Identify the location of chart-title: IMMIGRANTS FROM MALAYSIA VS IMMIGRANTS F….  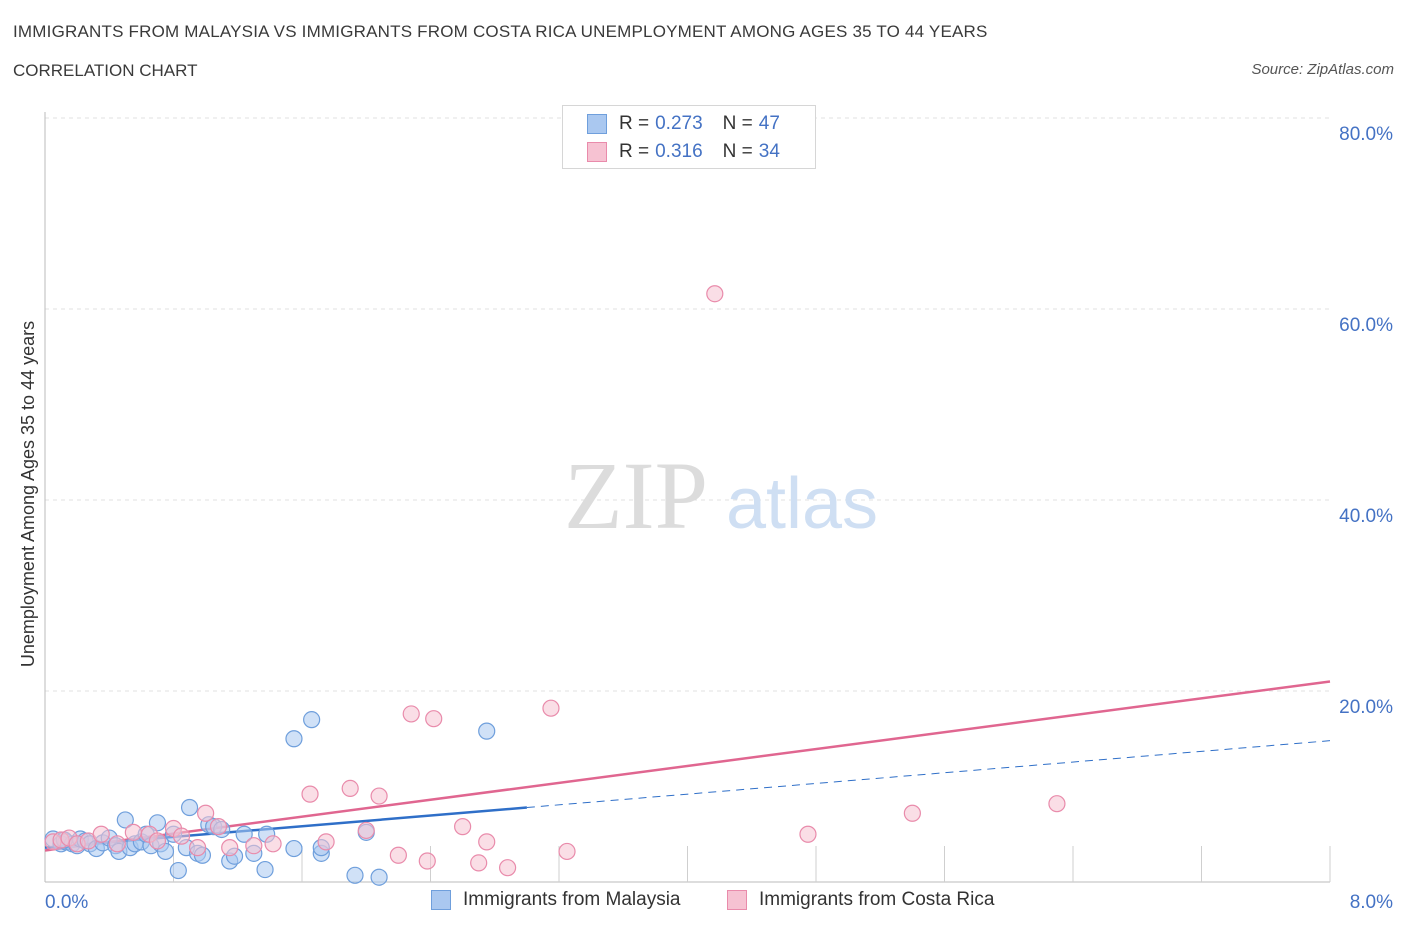
(500, 31).